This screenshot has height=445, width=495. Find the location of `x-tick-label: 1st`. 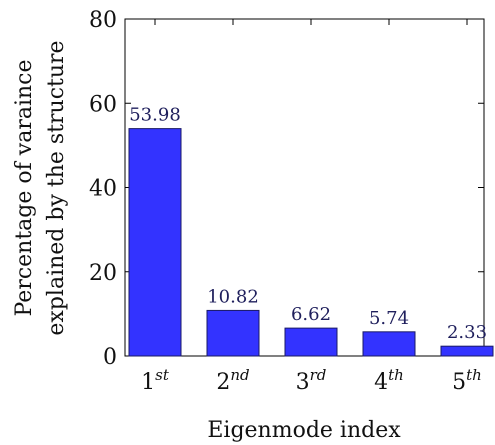

x-tick-label: 1st is located at coordinates (155, 380).